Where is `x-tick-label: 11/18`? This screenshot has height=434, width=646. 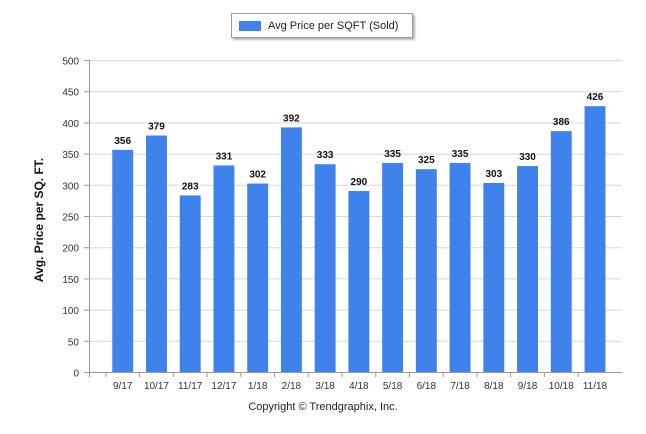 x-tick-label: 11/18 is located at coordinates (595, 386).